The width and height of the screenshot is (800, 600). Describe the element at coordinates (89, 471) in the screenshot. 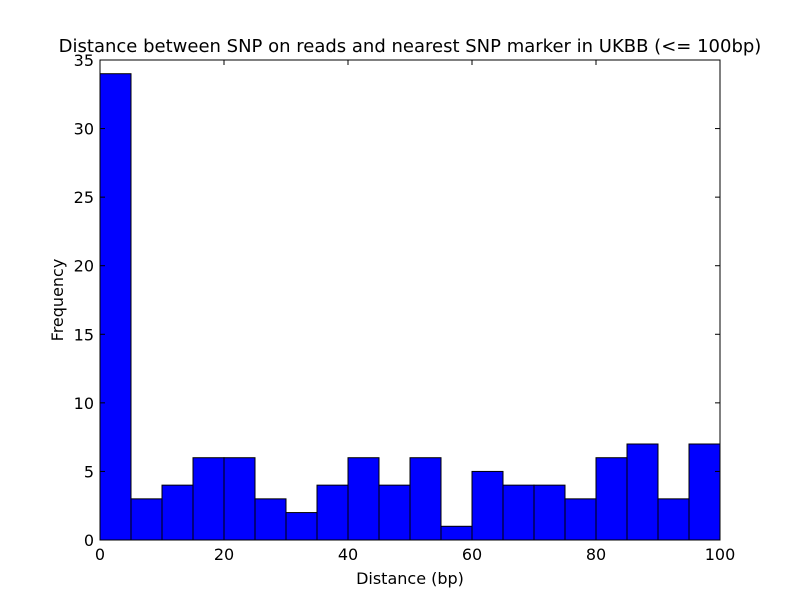

I see `y-tick-label: 5` at that location.